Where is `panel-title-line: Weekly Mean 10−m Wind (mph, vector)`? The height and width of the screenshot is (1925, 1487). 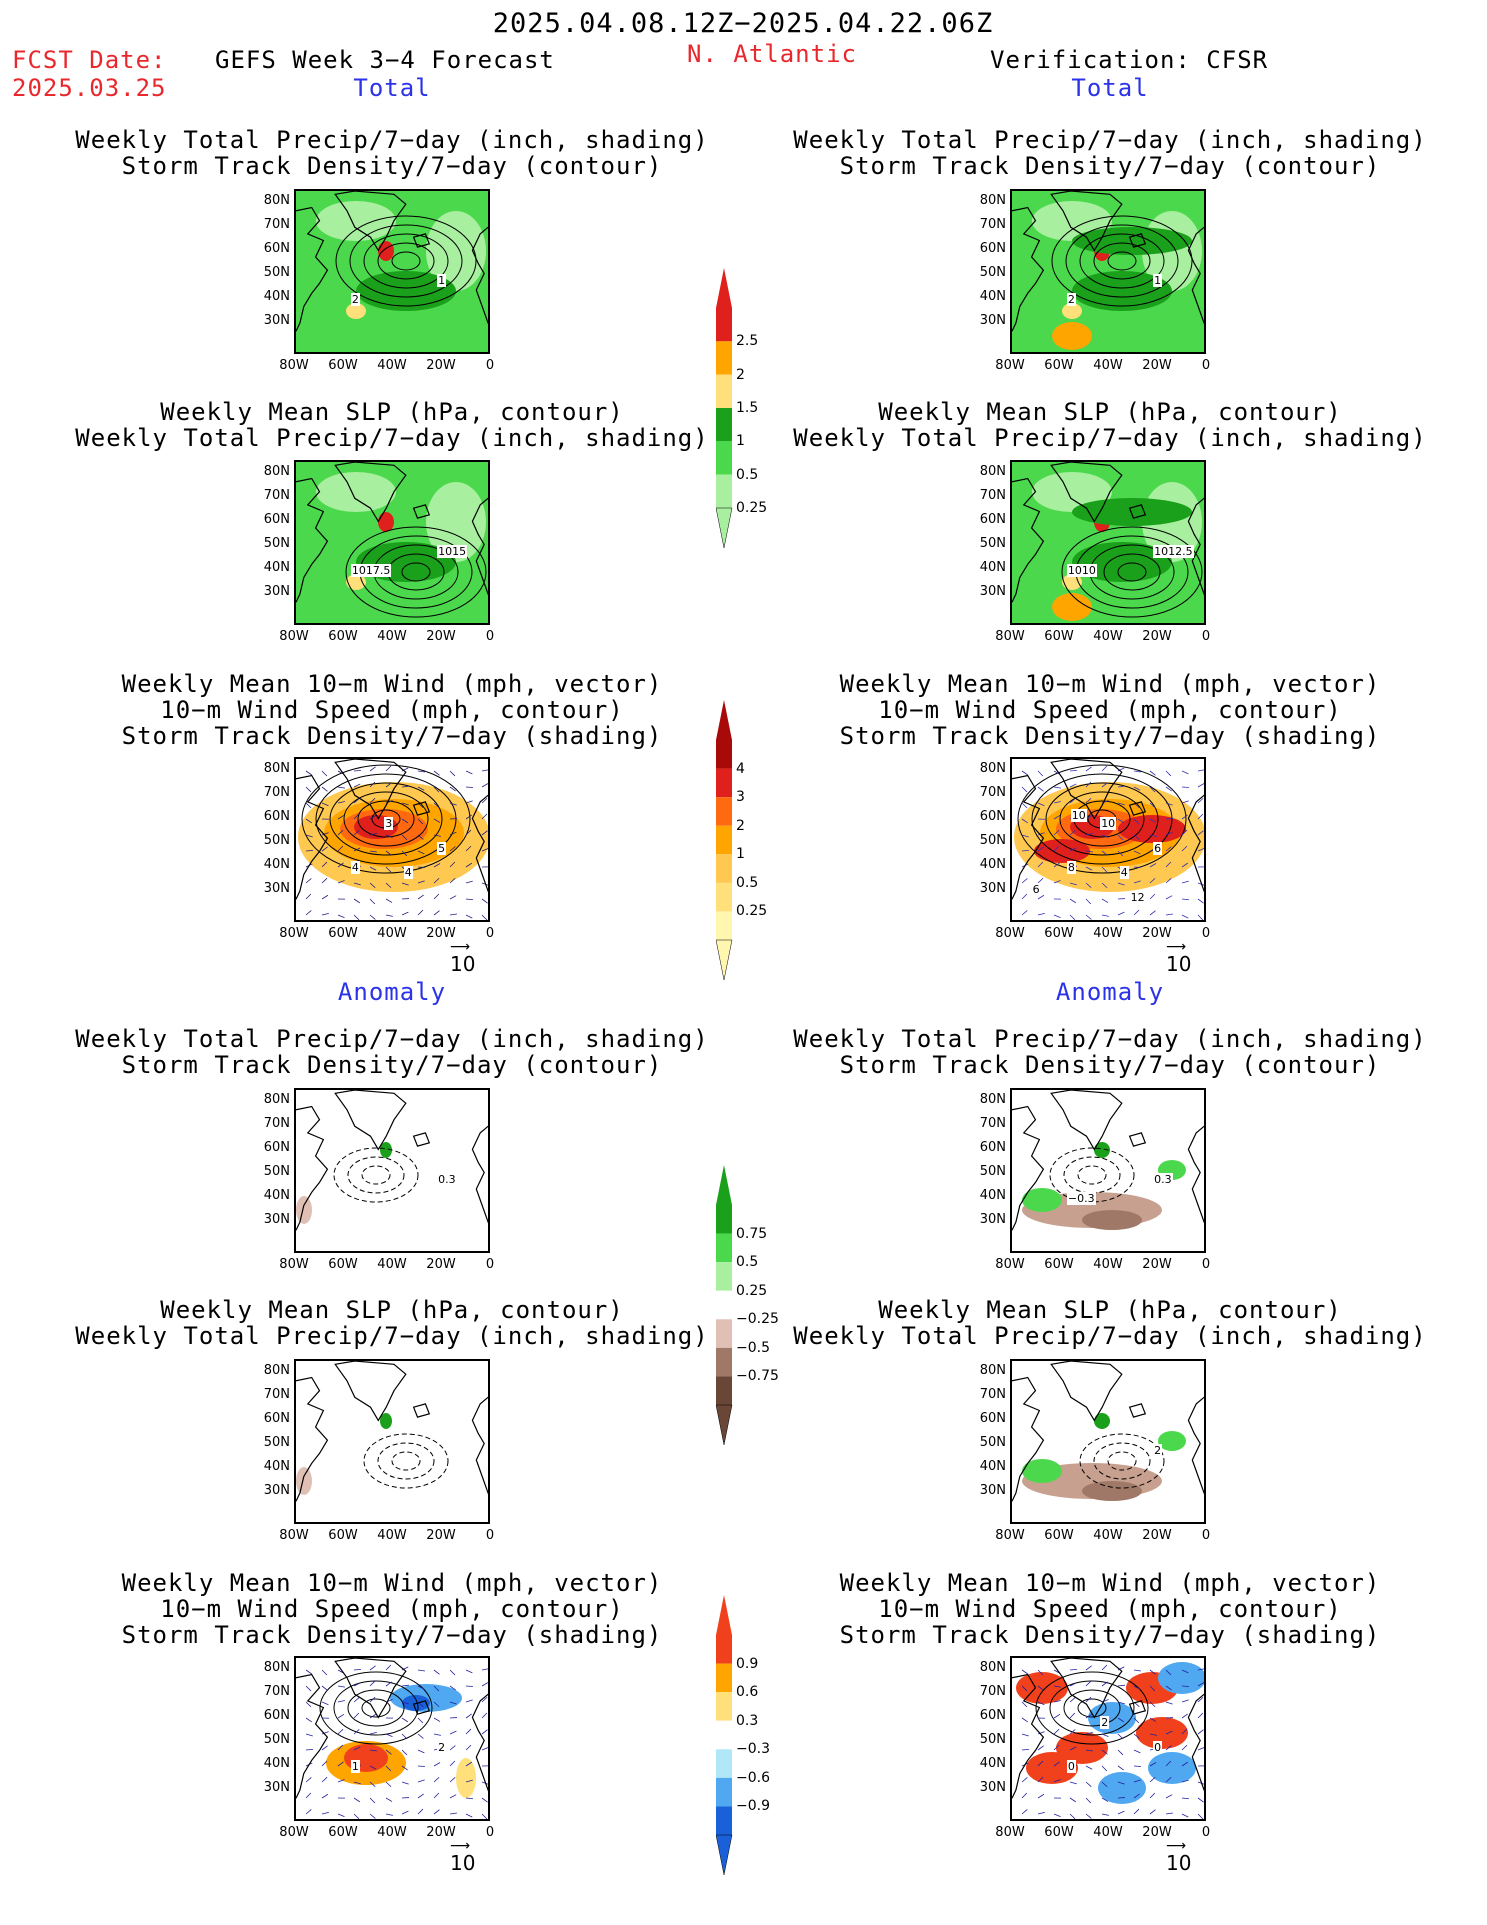
panel-title-line: Weekly Mean 10−m Wind (mph, vector) is located at coordinates (392, 684).